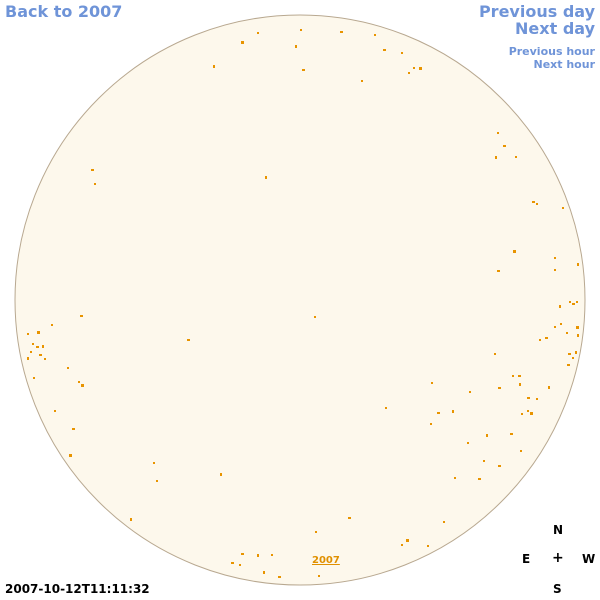 The height and width of the screenshot is (600, 600). Describe the element at coordinates (558, 530) in the screenshot. I see `compass-north-label: N` at that location.